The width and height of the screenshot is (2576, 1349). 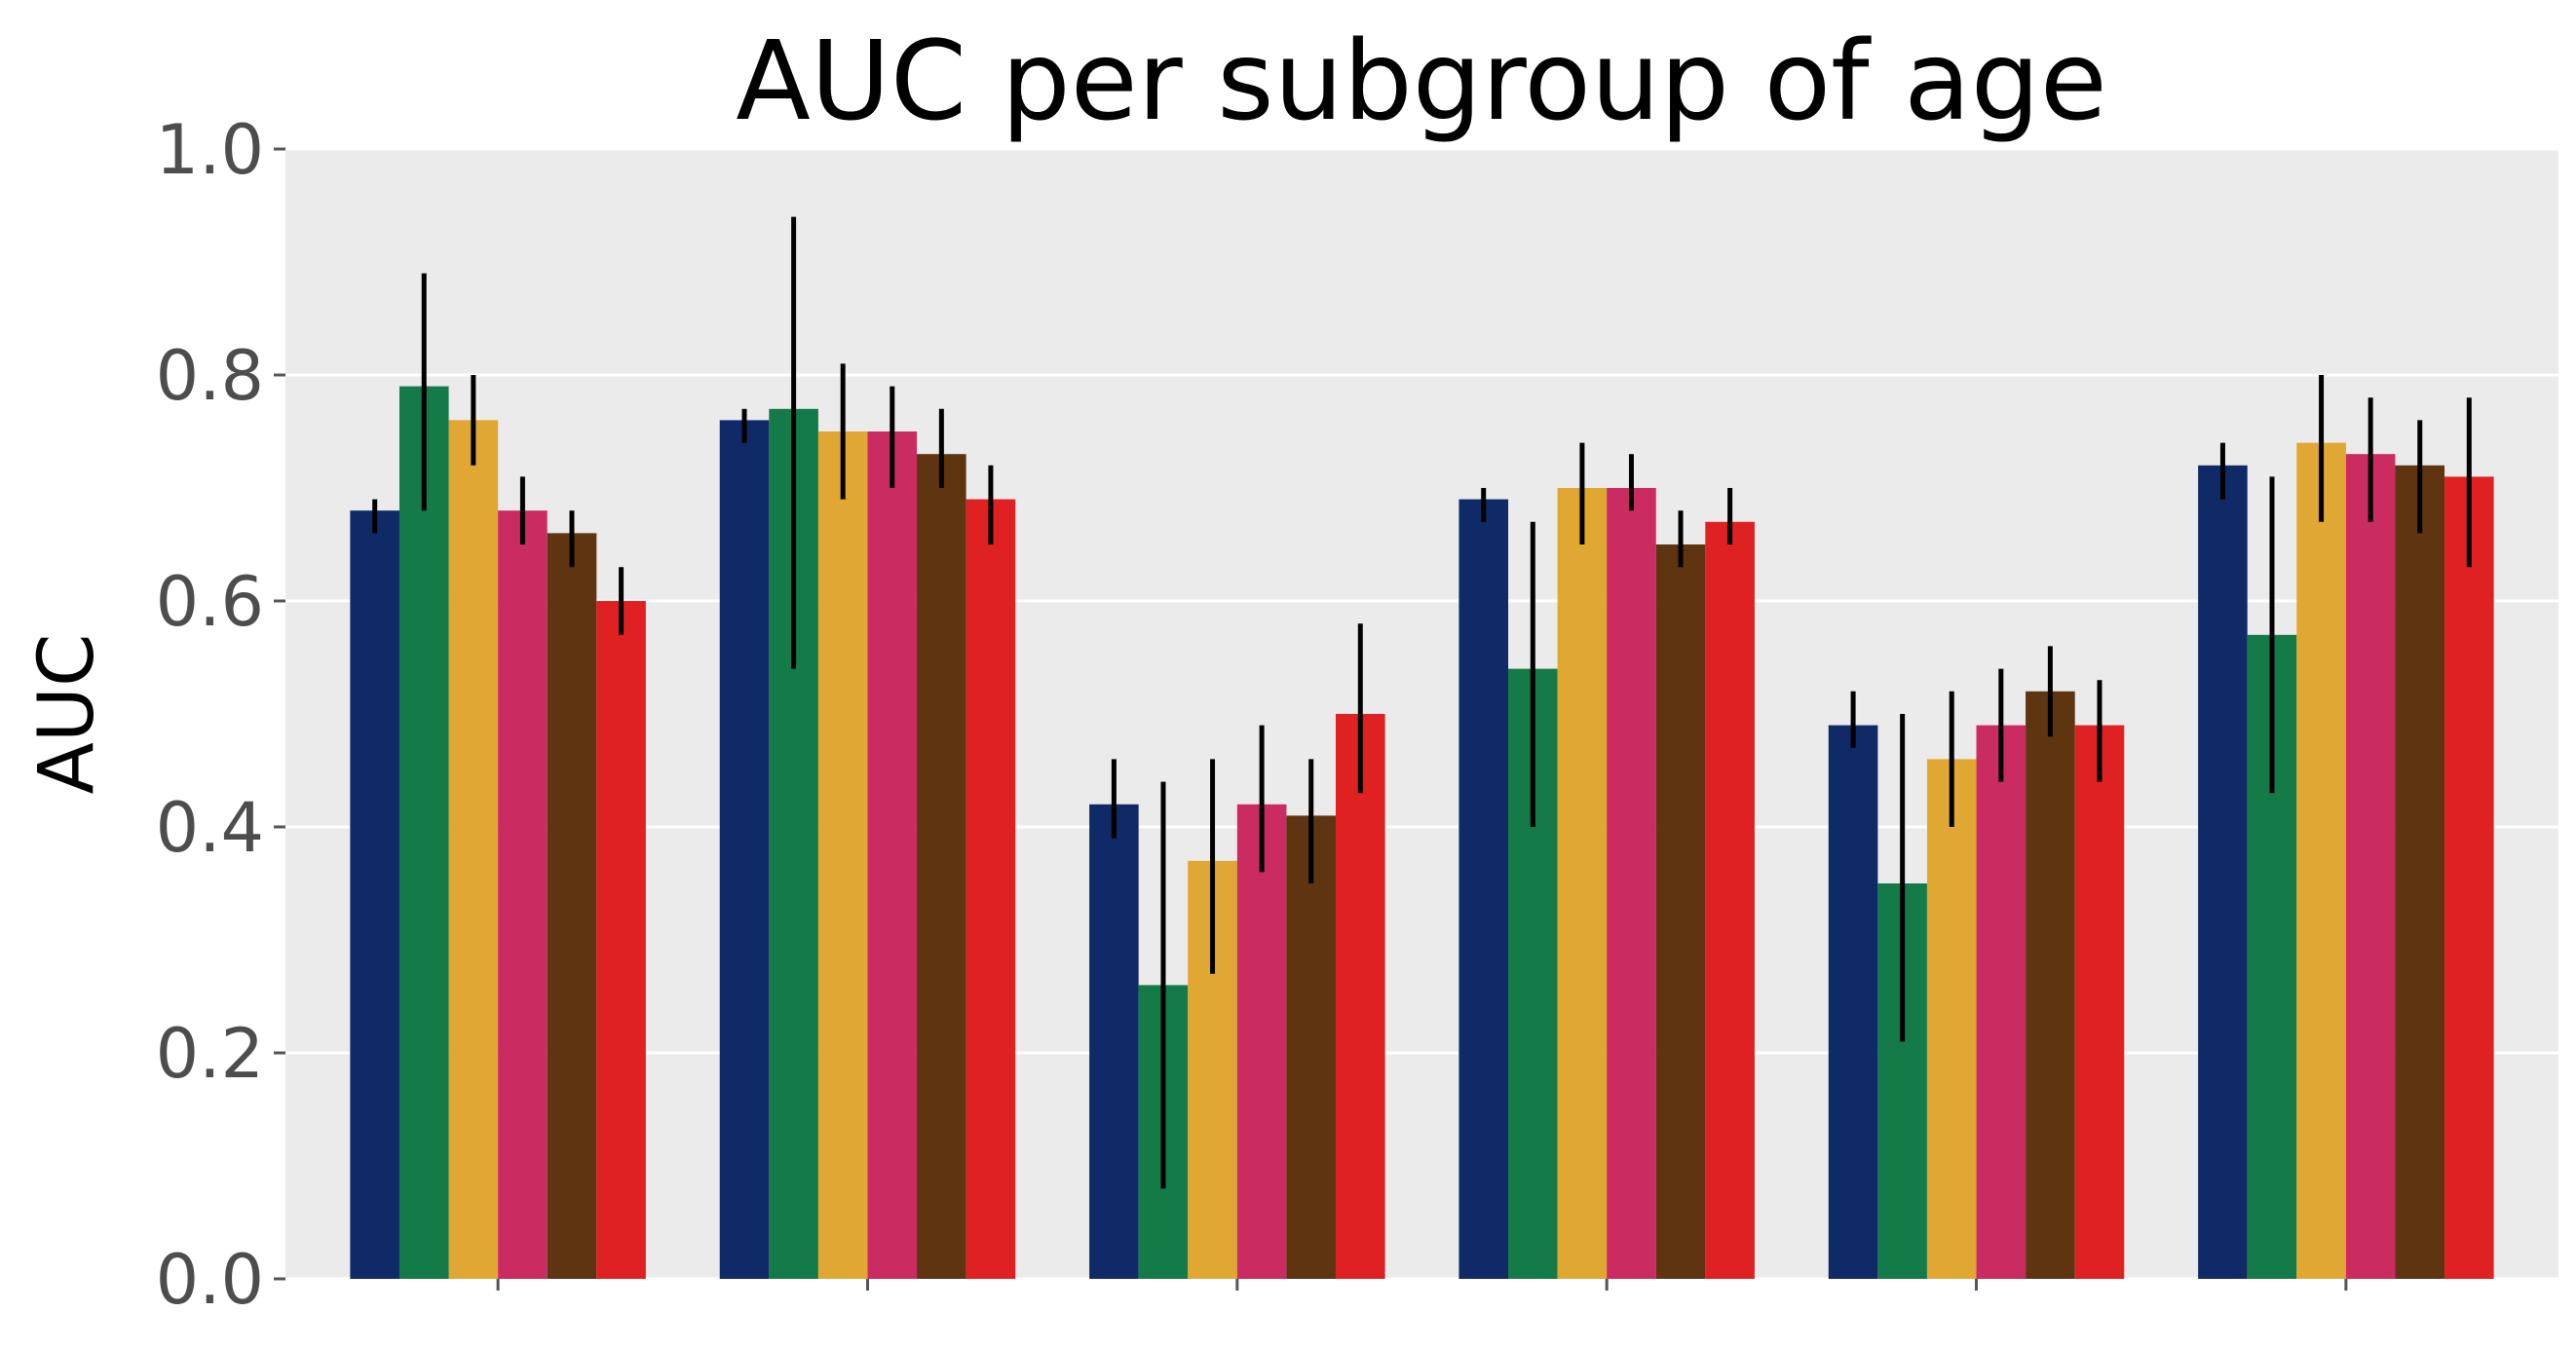 I want to click on y-axis: 0.0 0.2 0.4 0.6 0.8 1.0, so click(x=220, y=715).